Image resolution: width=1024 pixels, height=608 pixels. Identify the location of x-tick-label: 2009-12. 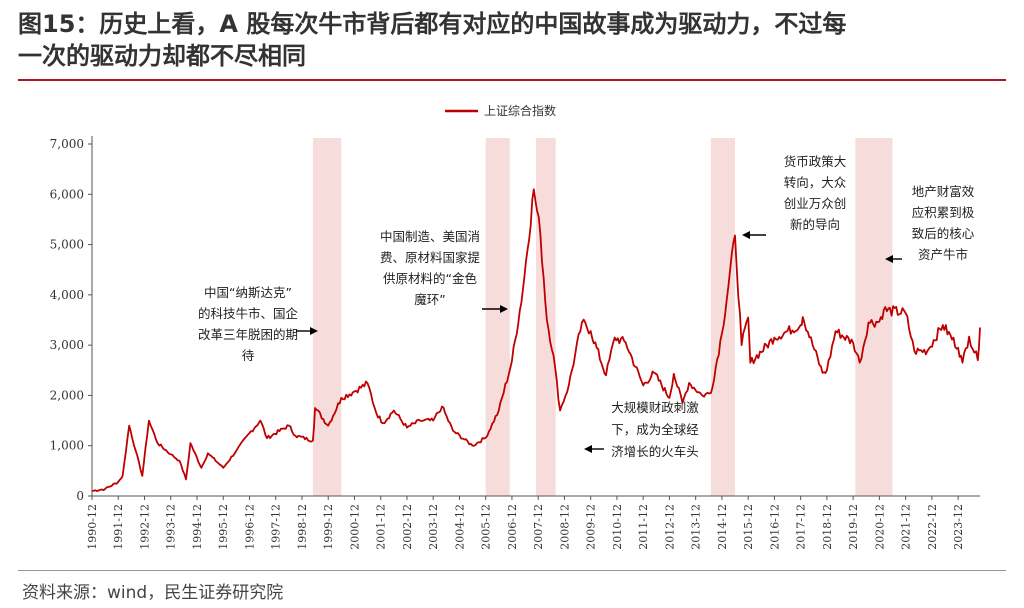
(591, 527).